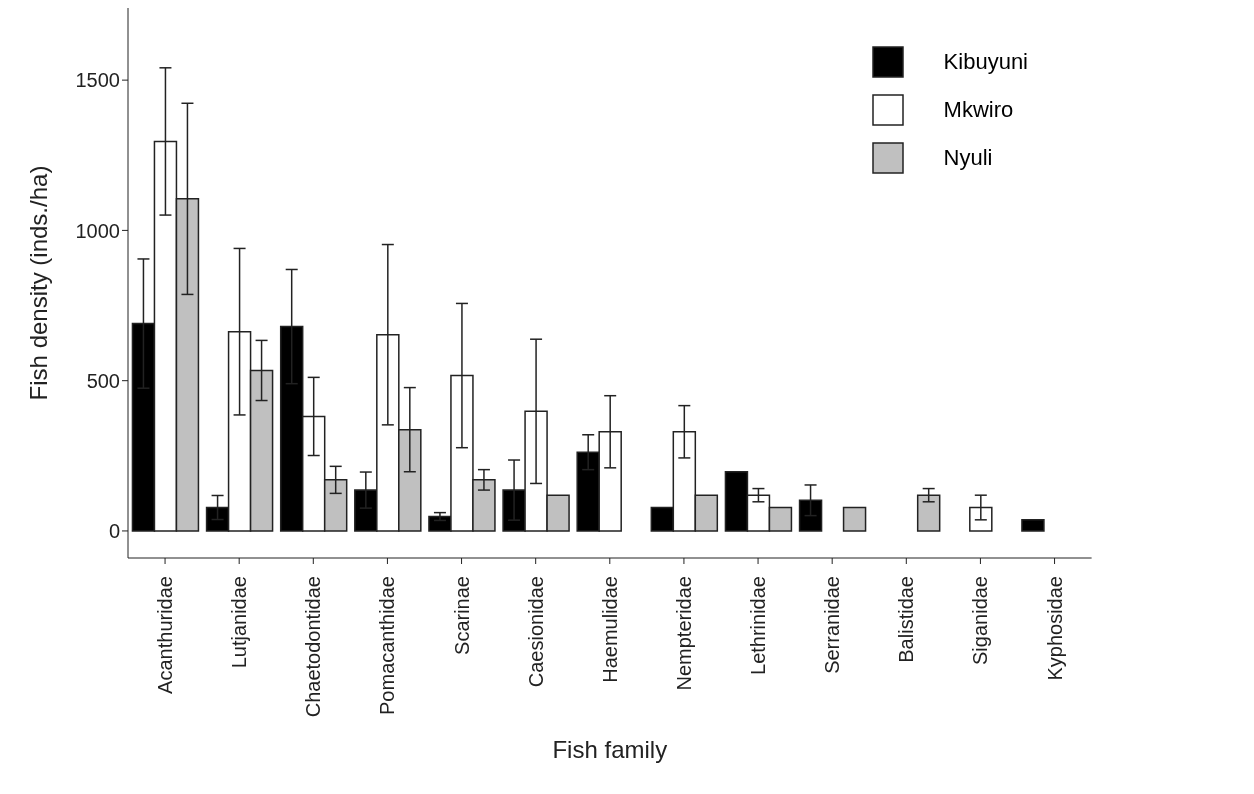 The width and height of the screenshot is (1254, 794). What do you see at coordinates (985, 62) in the screenshot?
I see `legend-label: Kibuyuni` at bounding box center [985, 62].